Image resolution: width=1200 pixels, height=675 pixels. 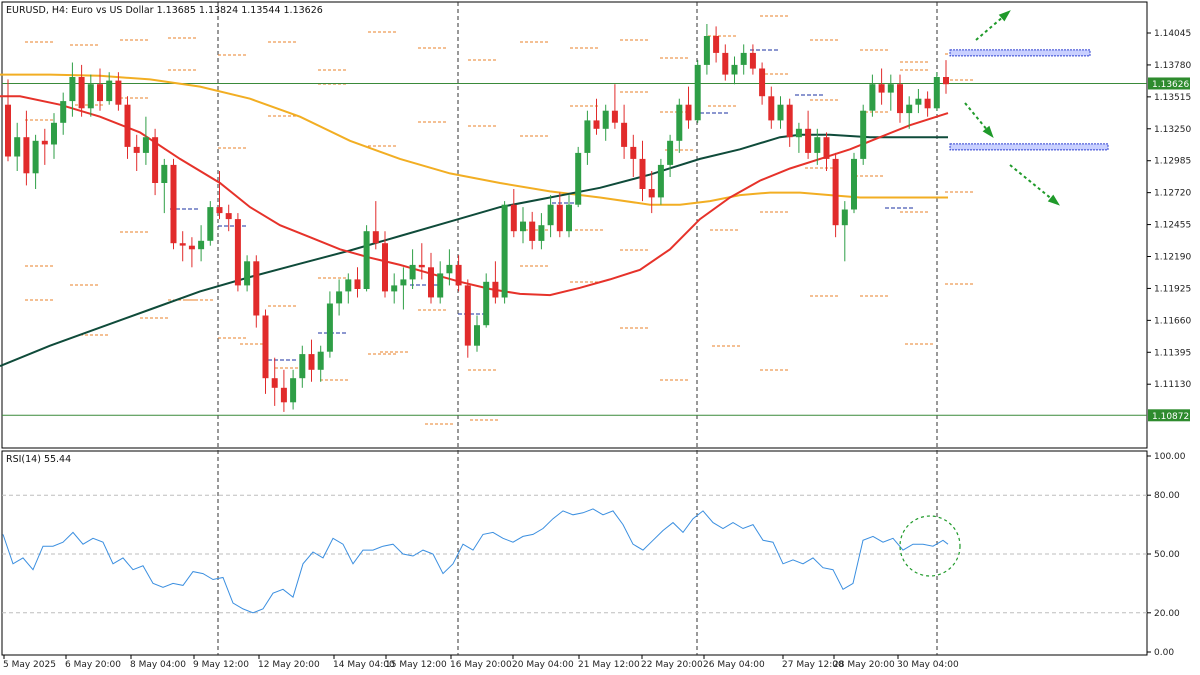 I want to click on arrow-up-shaft, so click(x=990, y=28).